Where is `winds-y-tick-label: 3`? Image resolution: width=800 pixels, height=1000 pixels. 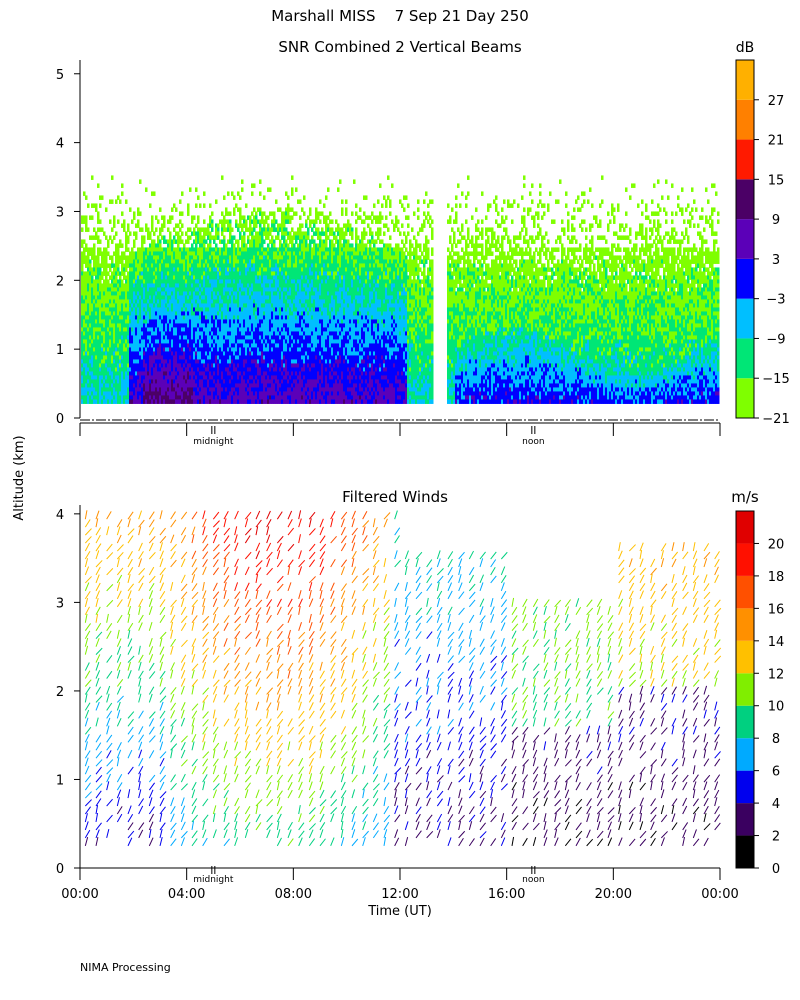 winds-y-tick-label: 3 is located at coordinates (60, 603).